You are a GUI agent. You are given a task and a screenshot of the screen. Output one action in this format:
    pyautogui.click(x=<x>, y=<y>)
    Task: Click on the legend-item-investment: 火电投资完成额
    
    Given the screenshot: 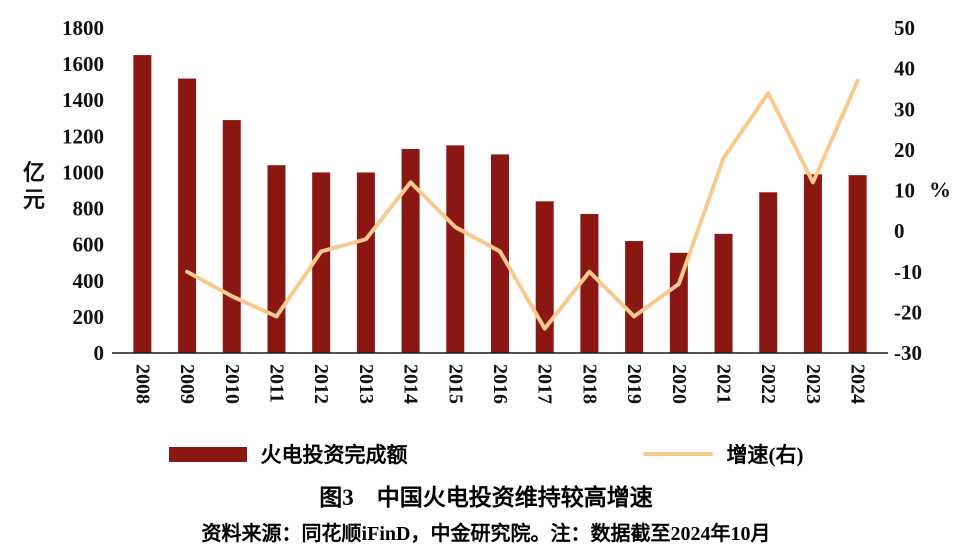 What is the action you would take?
    pyautogui.click(x=288, y=454)
    